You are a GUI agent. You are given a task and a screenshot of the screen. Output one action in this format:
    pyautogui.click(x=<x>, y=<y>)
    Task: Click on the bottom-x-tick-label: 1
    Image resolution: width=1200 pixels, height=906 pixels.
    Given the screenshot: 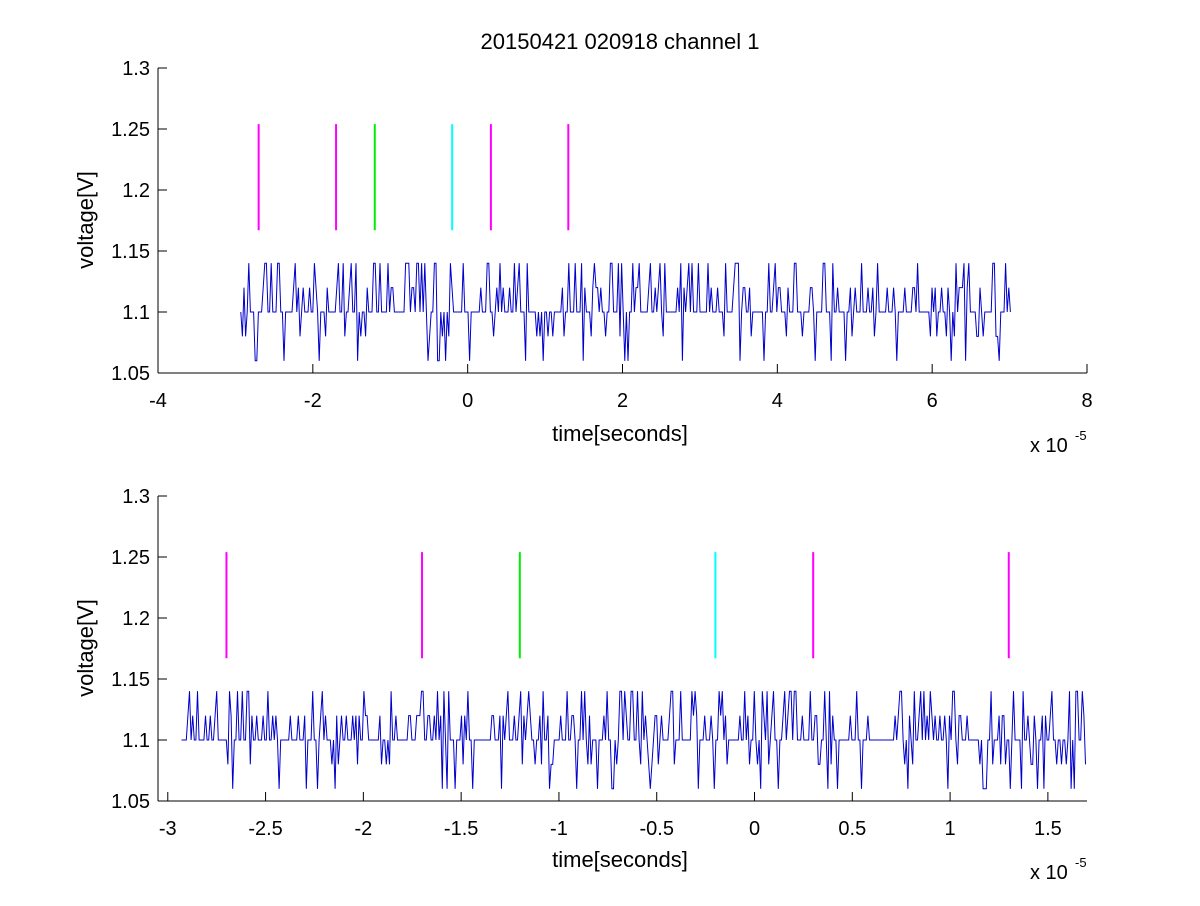 What is the action you would take?
    pyautogui.click(x=950, y=829)
    